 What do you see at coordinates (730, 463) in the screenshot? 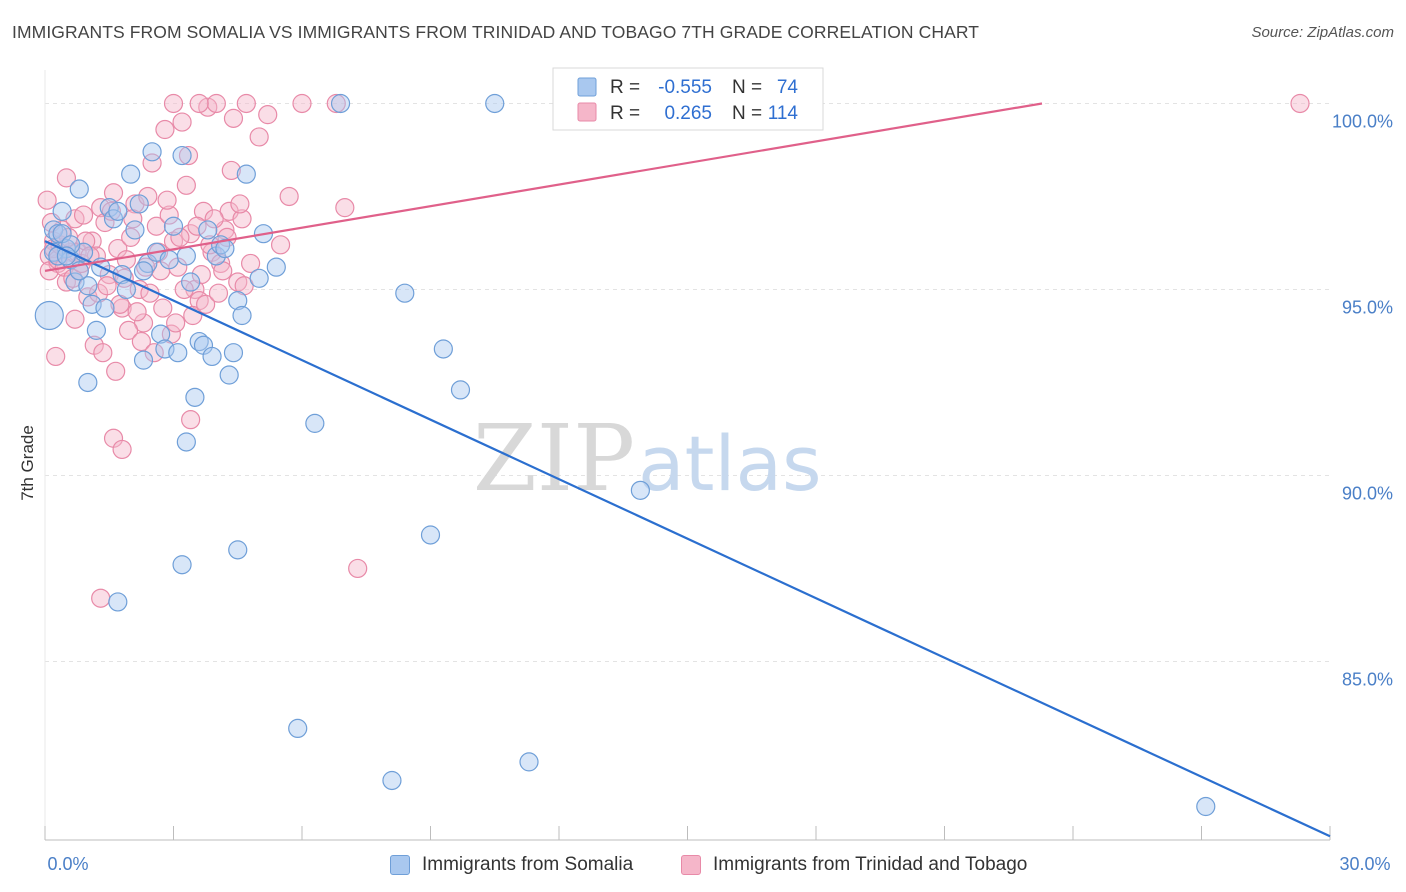
I see `watermark-atlas: atlas` at bounding box center [730, 463].